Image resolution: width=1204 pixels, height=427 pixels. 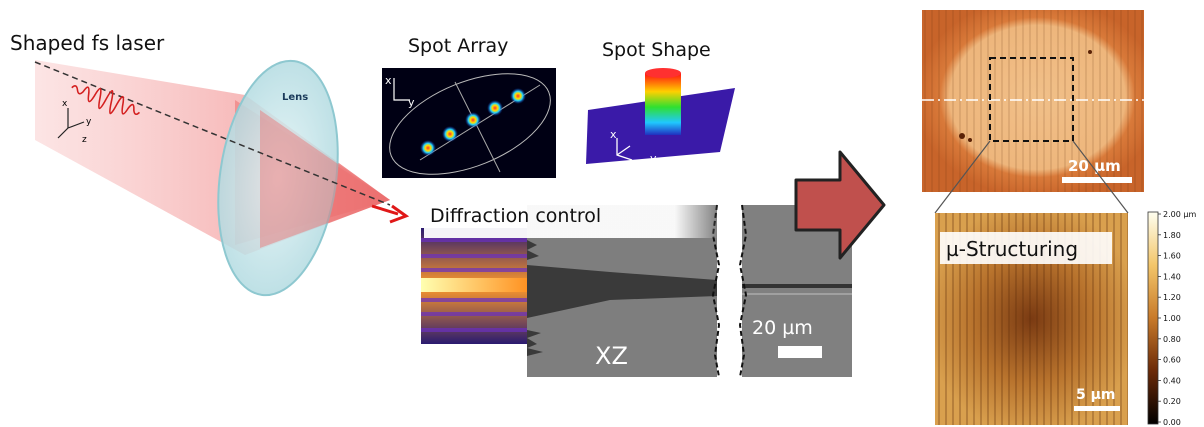 I want to click on colorbar-tick-label: 2.00 µm, so click(x=1179, y=214).